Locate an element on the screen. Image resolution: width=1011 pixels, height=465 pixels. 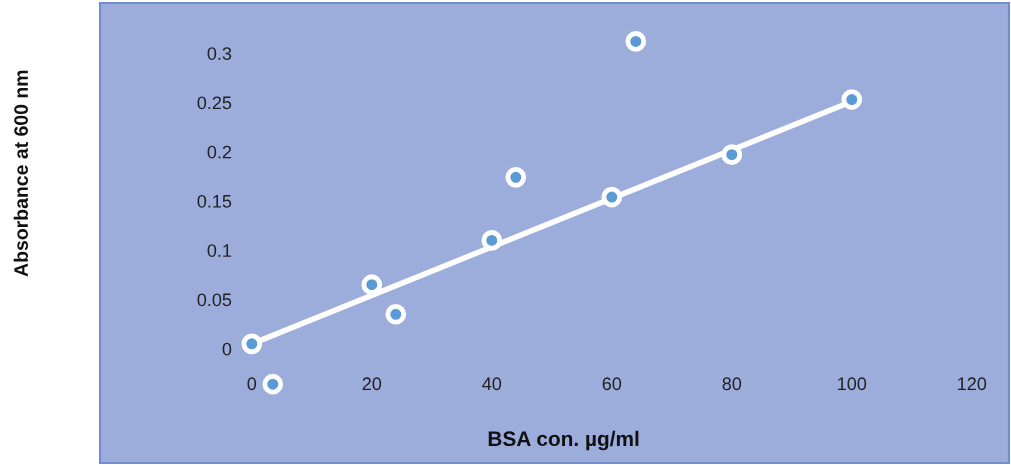
x-tick-label: 80 is located at coordinates (732, 384).